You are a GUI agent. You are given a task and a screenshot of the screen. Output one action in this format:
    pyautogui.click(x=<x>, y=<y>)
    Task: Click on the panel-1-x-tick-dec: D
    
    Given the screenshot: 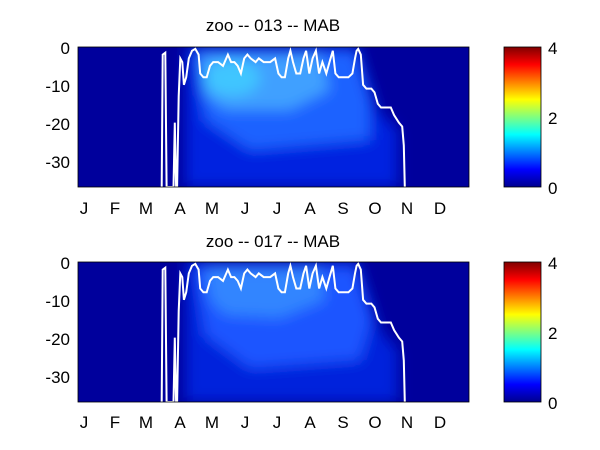 What is the action you would take?
    pyautogui.click(x=440, y=208)
    